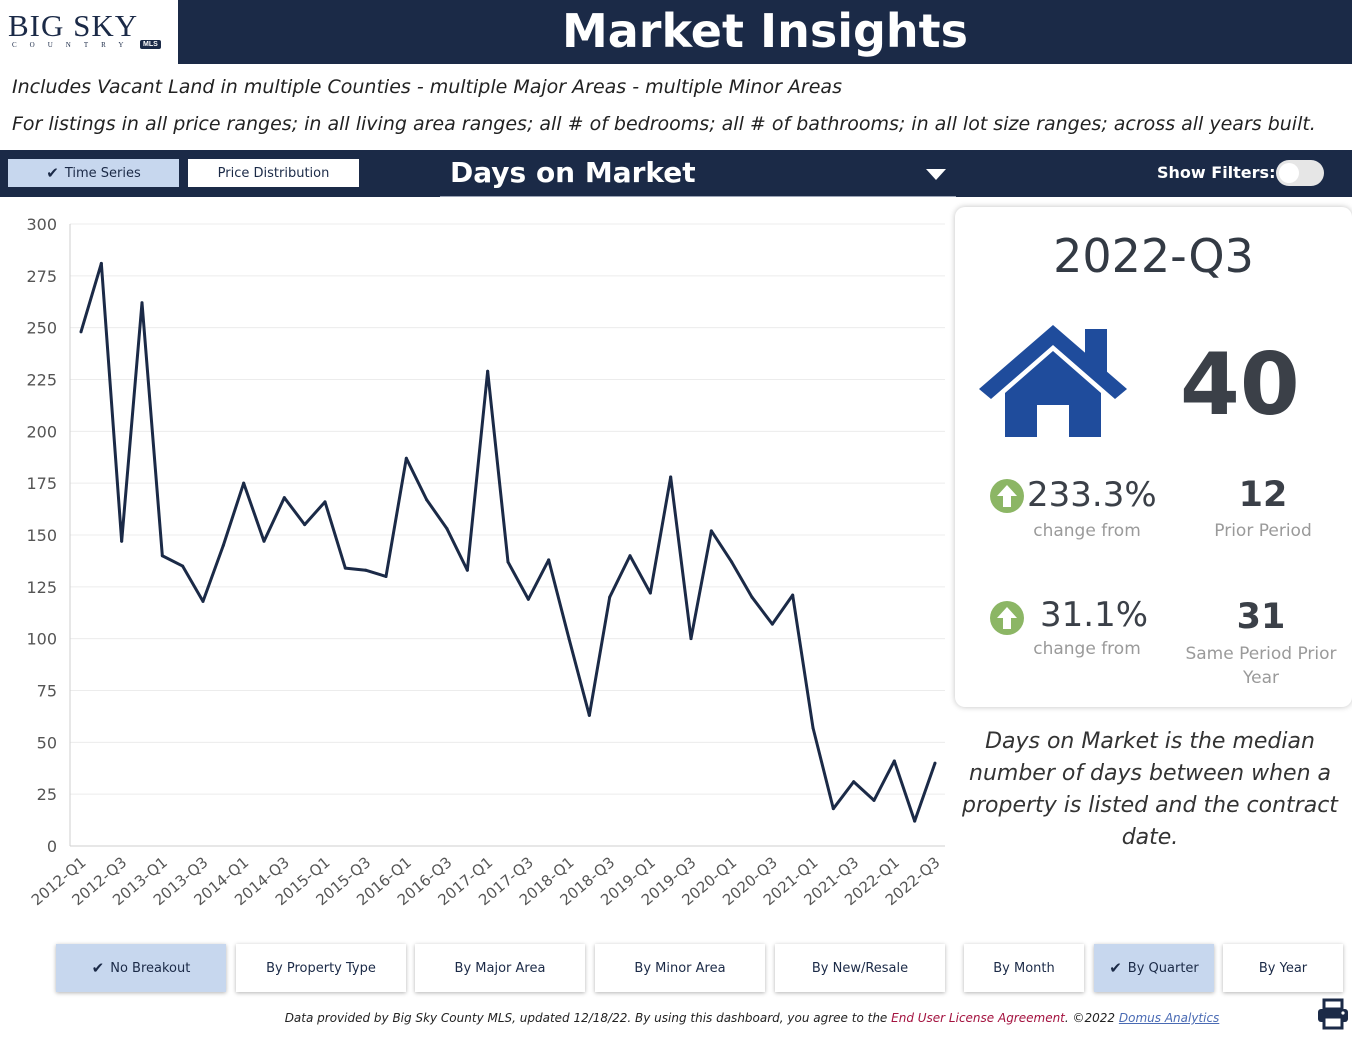 The image size is (1352, 1038). Describe the element at coordinates (1300, 173) in the screenshot. I see `show-filters-toggle` at that location.